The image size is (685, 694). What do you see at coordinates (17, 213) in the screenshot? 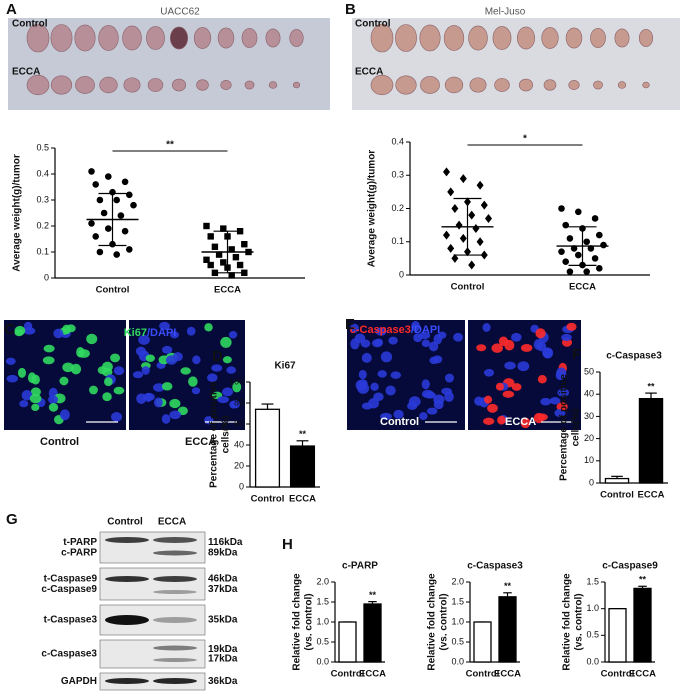
I see `y-axis-label: Average weight(g)/tumor` at bounding box center [17, 213].